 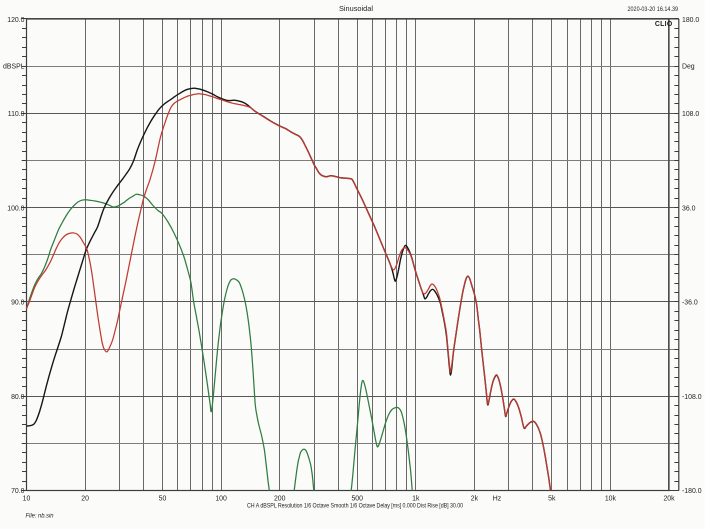 What do you see at coordinates (416, 499) in the screenshot?
I see `svg-text: 1k` at bounding box center [416, 499].